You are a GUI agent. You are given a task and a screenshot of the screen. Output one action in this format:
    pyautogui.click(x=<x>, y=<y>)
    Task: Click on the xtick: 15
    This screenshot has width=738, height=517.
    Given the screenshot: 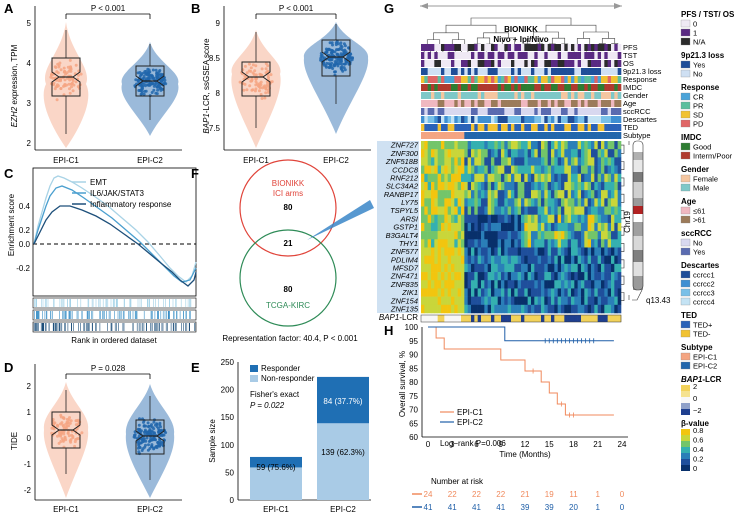 What is the action you would take?
    pyautogui.click(x=549, y=444)
    